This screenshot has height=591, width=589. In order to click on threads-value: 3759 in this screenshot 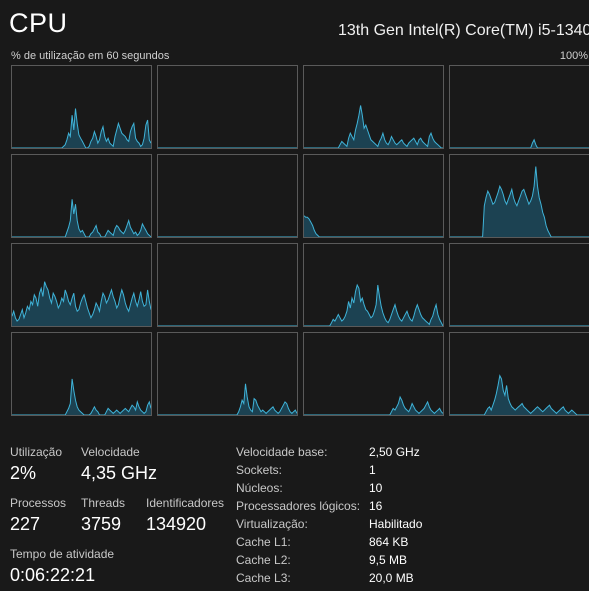, I will do `click(101, 524)`.